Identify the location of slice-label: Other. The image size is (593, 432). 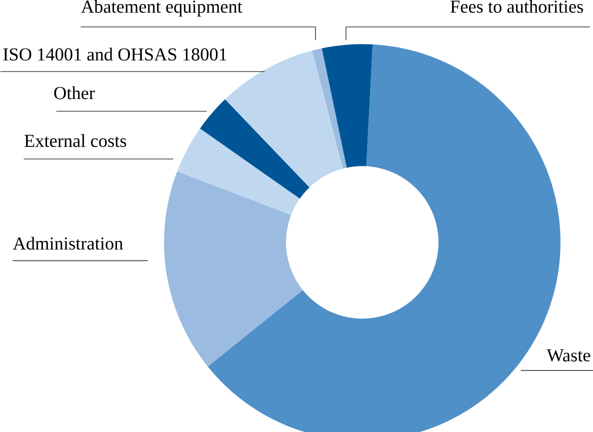
(74, 92).